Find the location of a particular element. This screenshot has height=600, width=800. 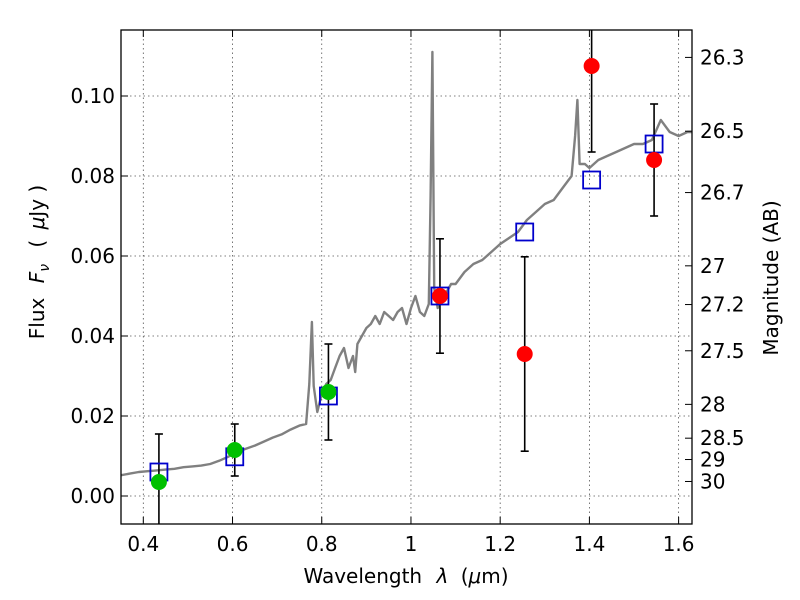

x-tick-label: 0.6 is located at coordinates (233, 544).